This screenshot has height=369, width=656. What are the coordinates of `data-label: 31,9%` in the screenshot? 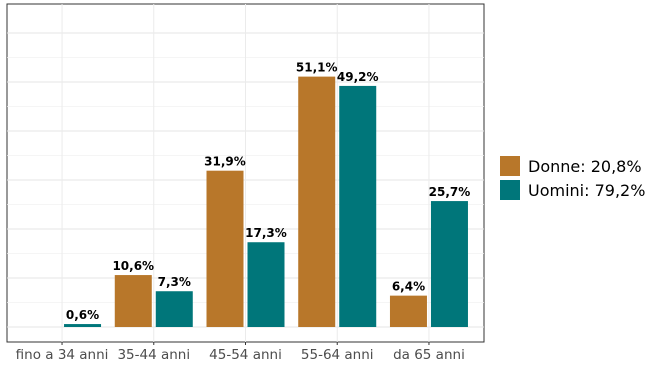 It's located at (225, 162).